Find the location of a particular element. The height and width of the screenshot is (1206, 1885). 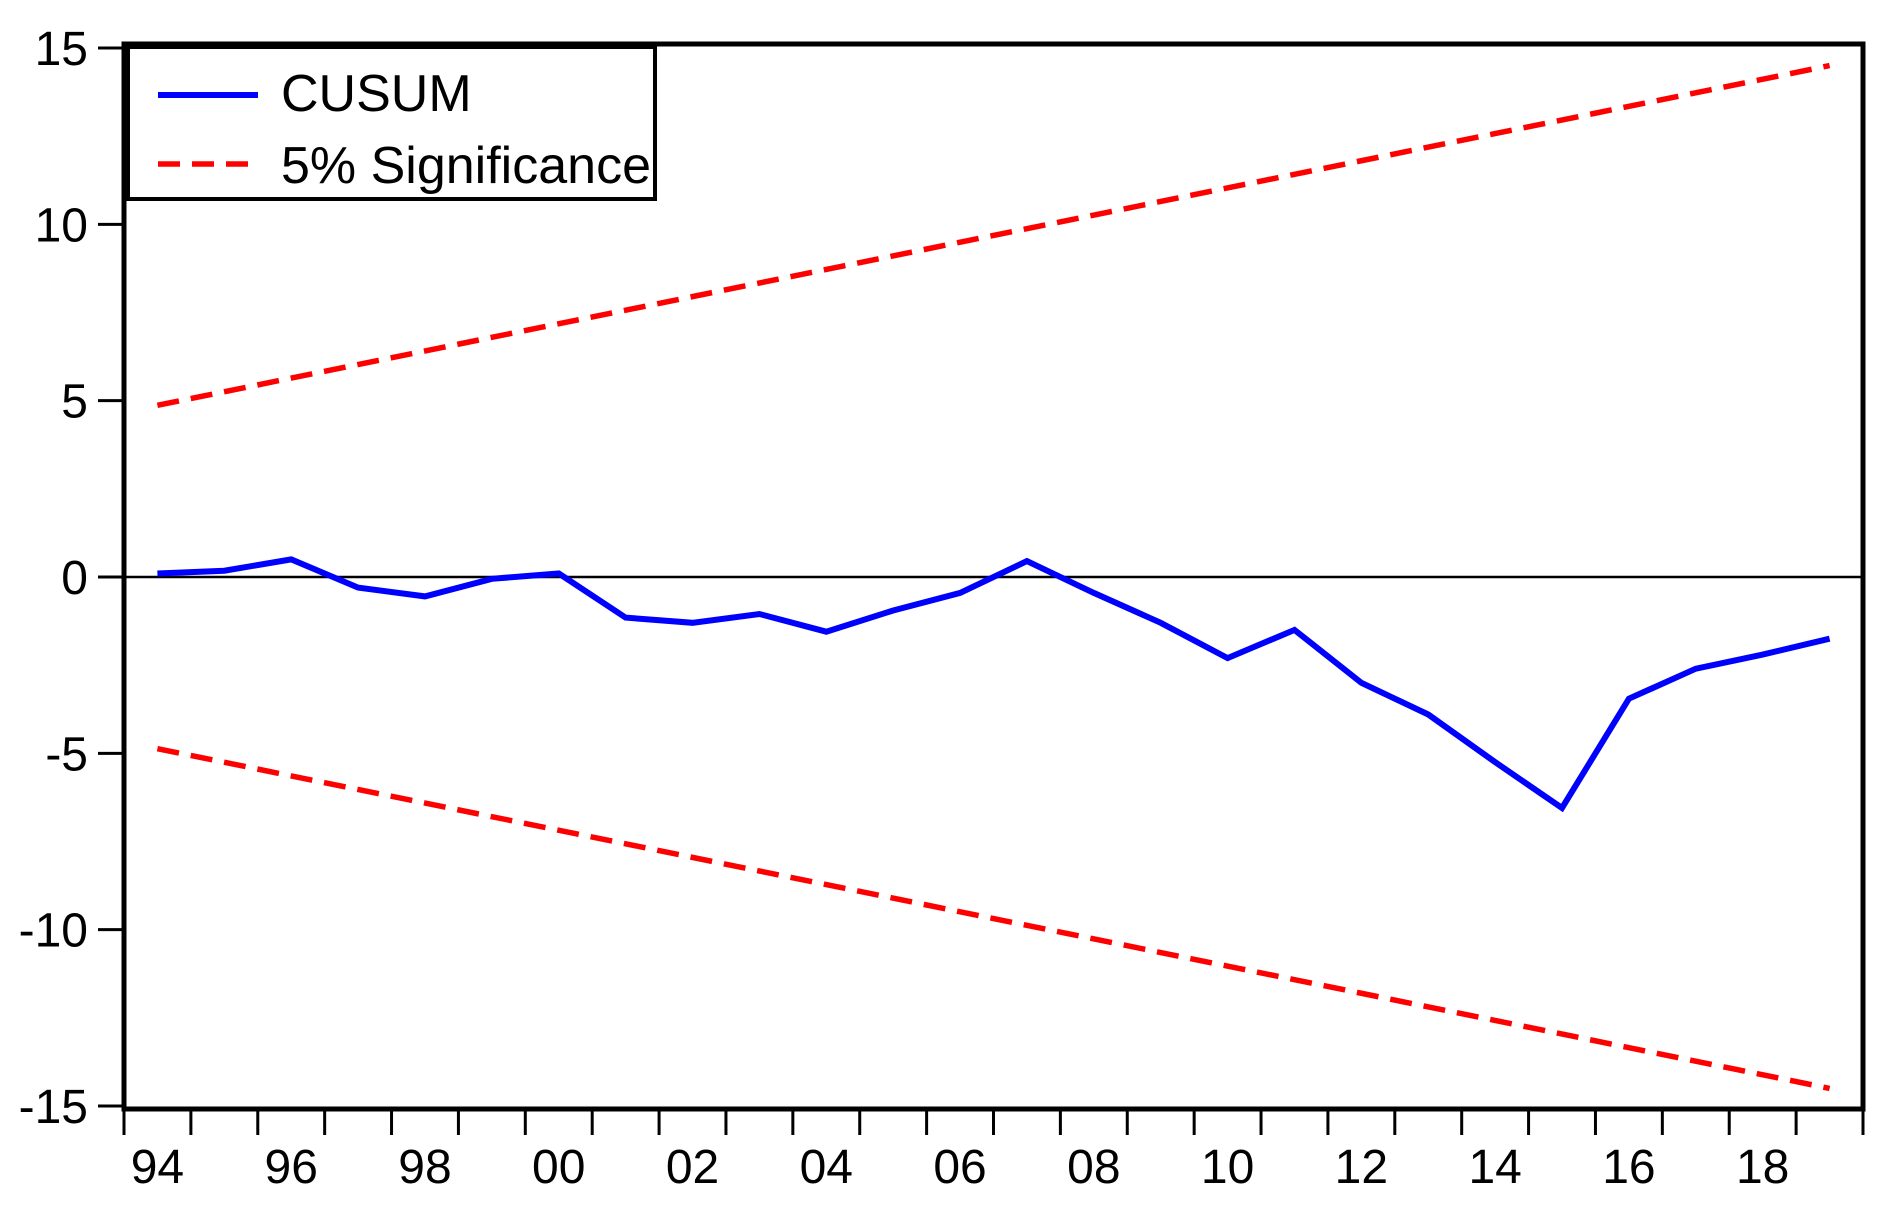

x-tick-label: 06 is located at coordinates (959, 1167).